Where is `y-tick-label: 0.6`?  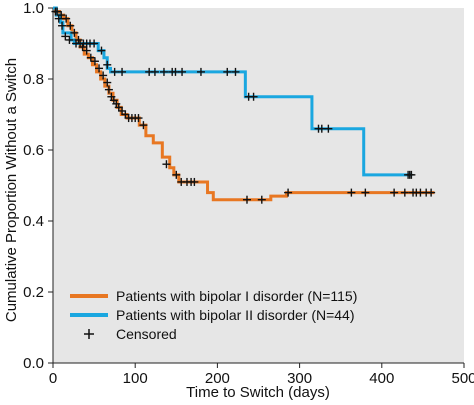 y-tick-label: 0.6 is located at coordinates (33, 150).